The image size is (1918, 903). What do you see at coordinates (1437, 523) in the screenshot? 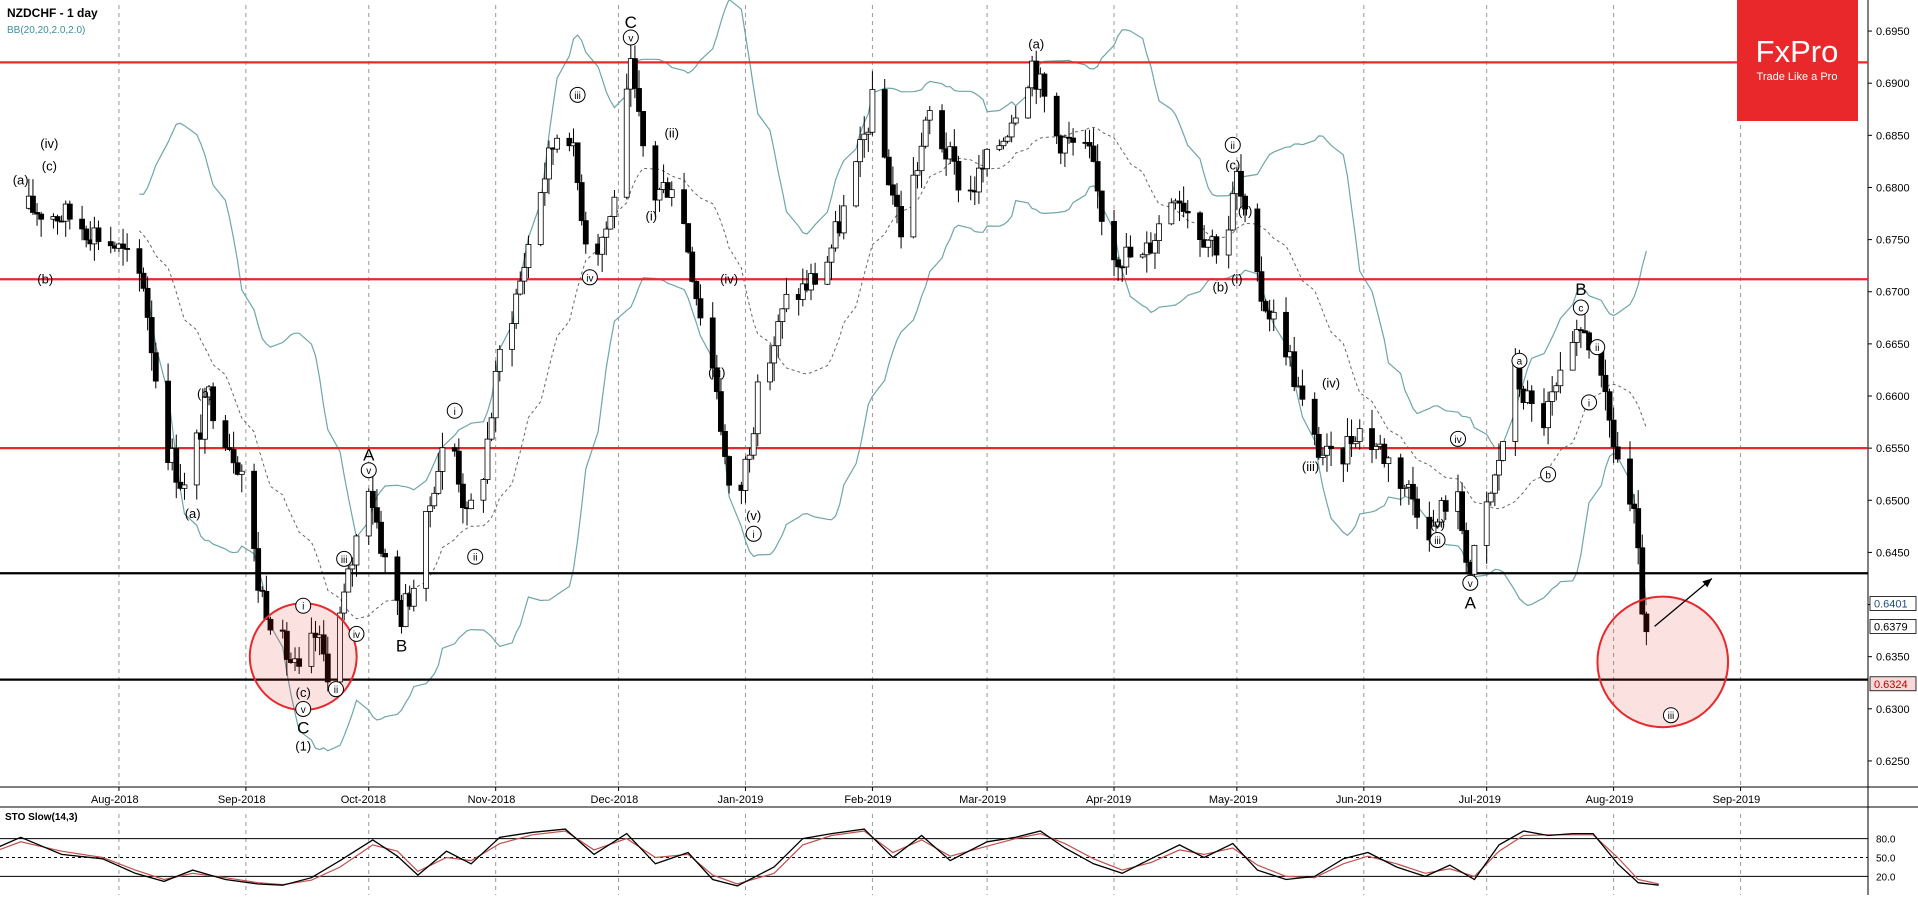
I see `wave-label: (v)` at bounding box center [1437, 523].